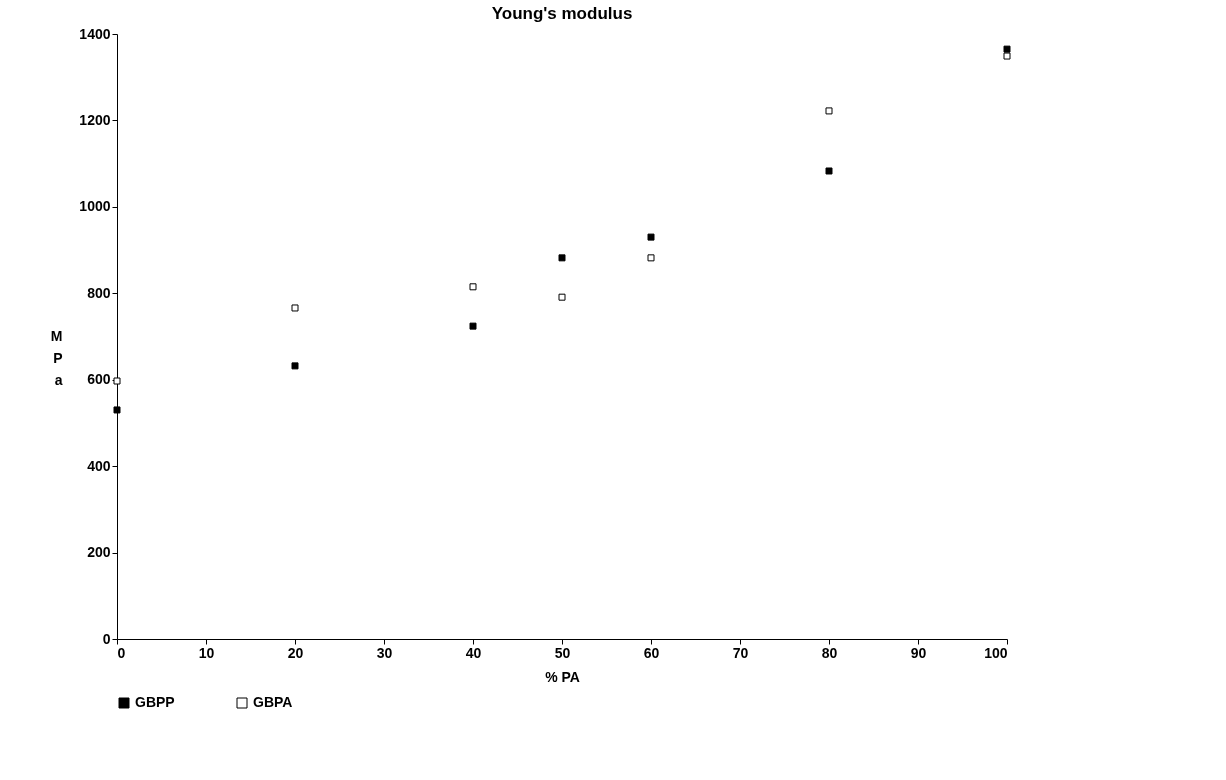 The height and width of the screenshot is (780, 1226). What do you see at coordinates (651, 652) in the screenshot?
I see `x-tick-label: 60` at bounding box center [651, 652].